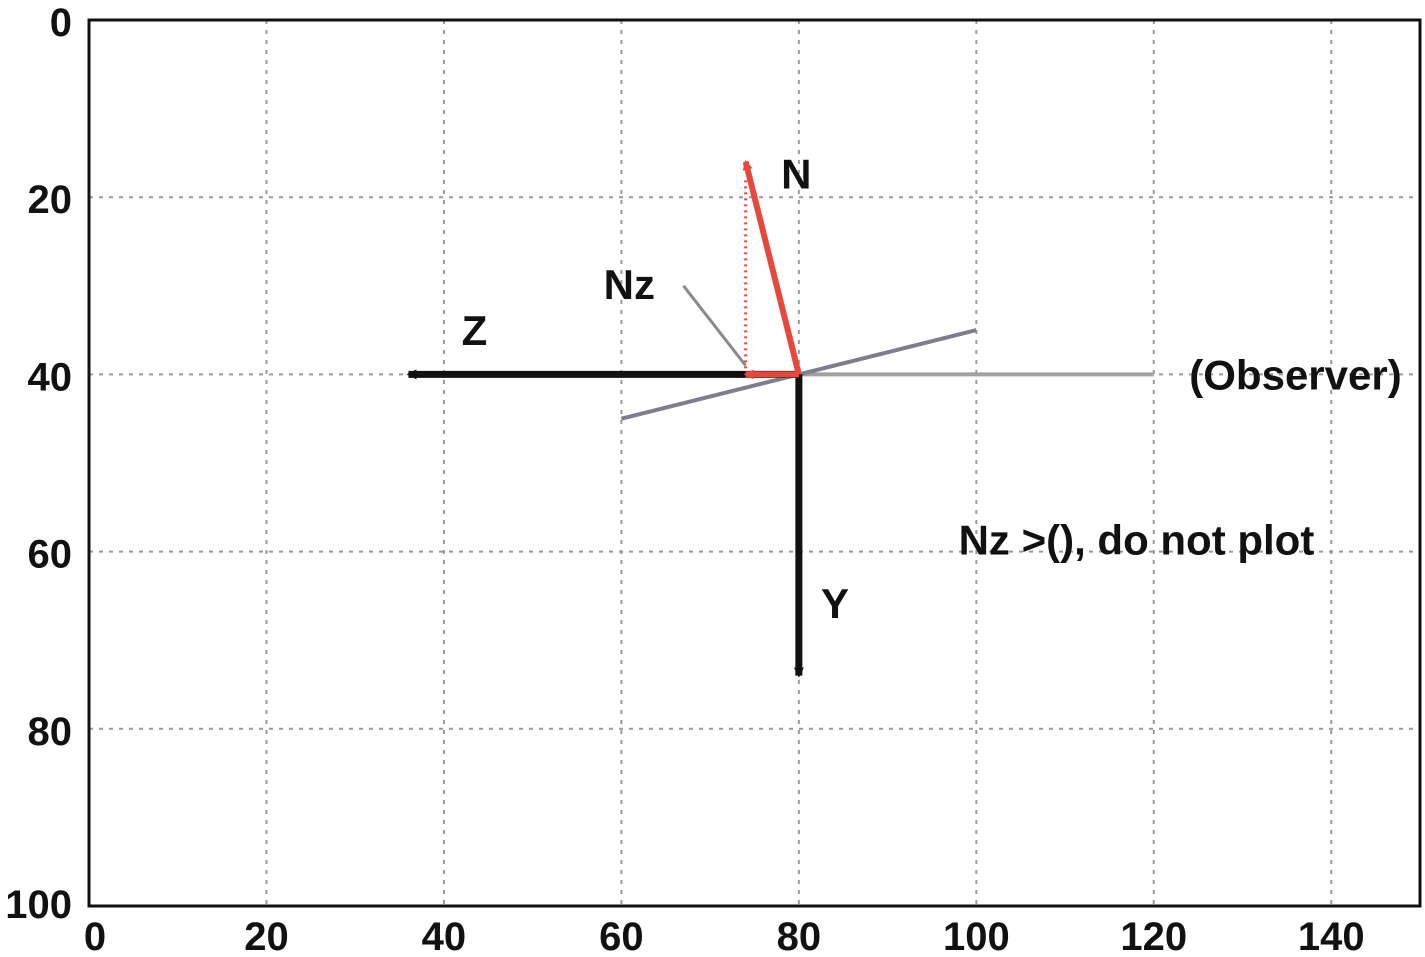  I want to click on x-tick-label: 80, so click(799, 936).